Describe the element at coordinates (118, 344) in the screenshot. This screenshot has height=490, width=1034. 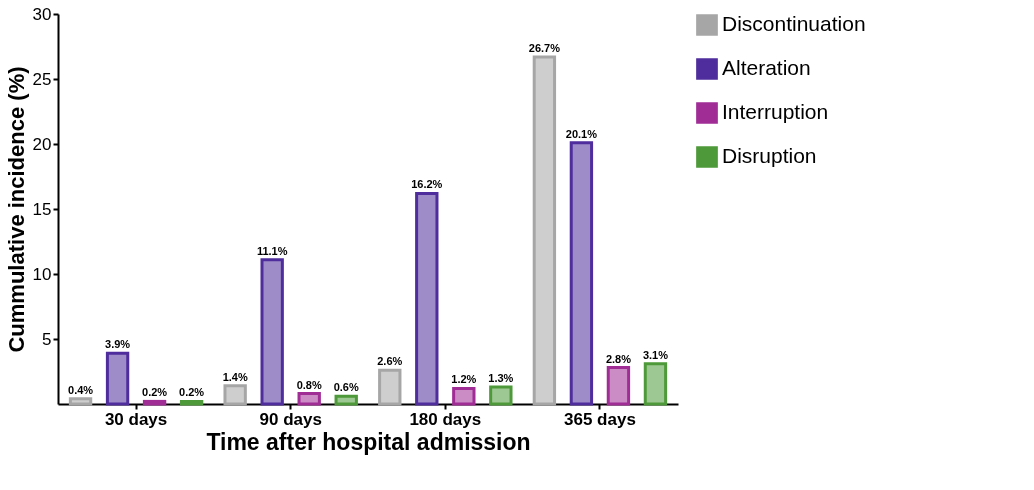
I see `data-label: 3.9%` at that location.